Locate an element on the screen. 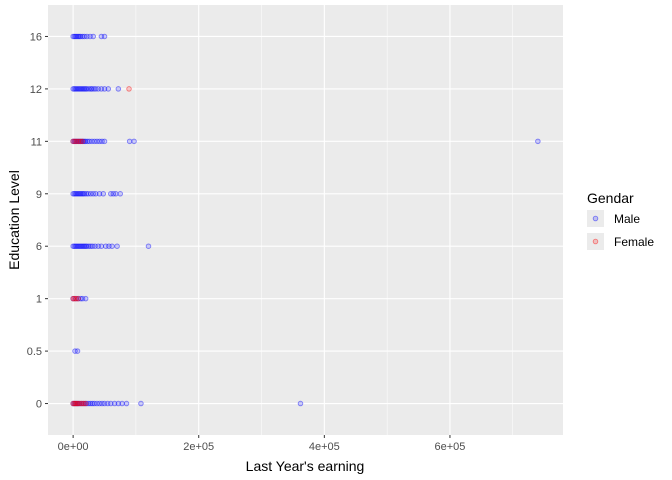 This screenshot has width=672, height=480. y-tick-label: 9 is located at coordinates (39, 195).